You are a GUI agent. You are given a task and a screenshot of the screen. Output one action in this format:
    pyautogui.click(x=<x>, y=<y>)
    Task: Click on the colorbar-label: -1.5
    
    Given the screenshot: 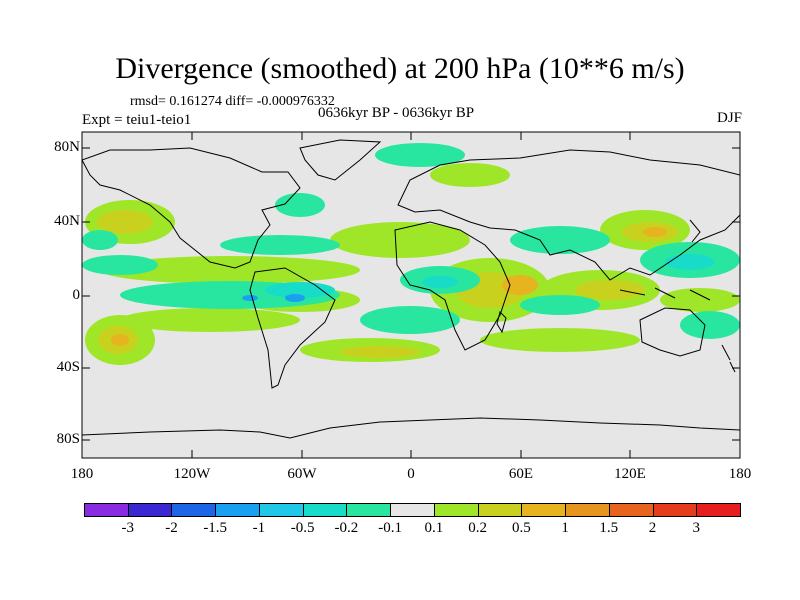 What is the action you would take?
    pyautogui.click(x=215, y=528)
    